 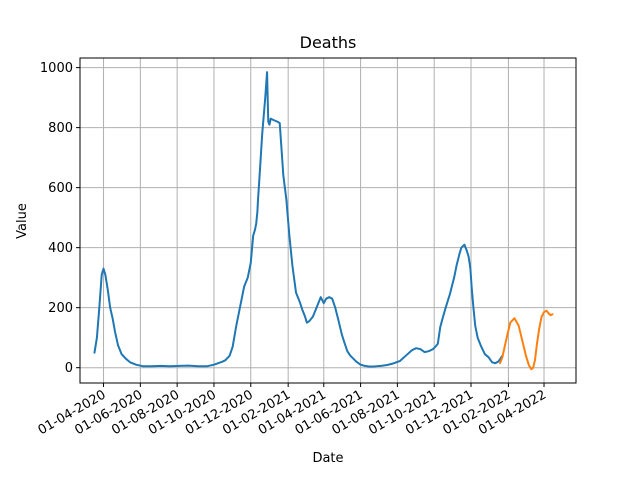 I want to click on y-tick-label: 400, so click(x=60, y=248).